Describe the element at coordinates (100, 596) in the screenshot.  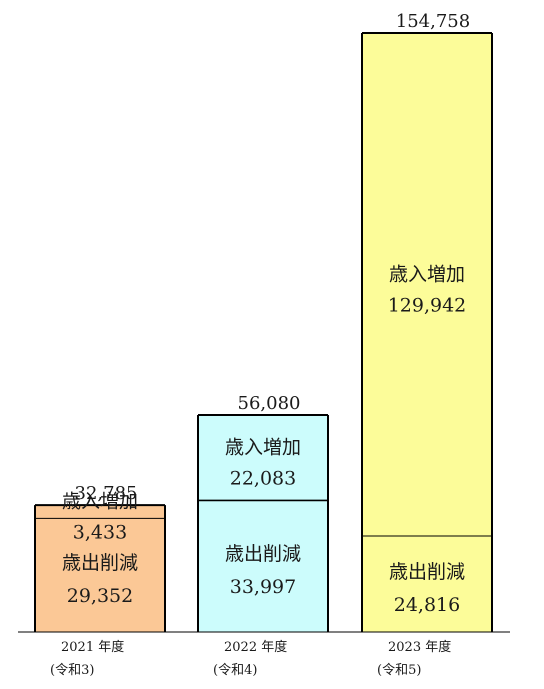
I see `segment-value: 29,352` at that location.